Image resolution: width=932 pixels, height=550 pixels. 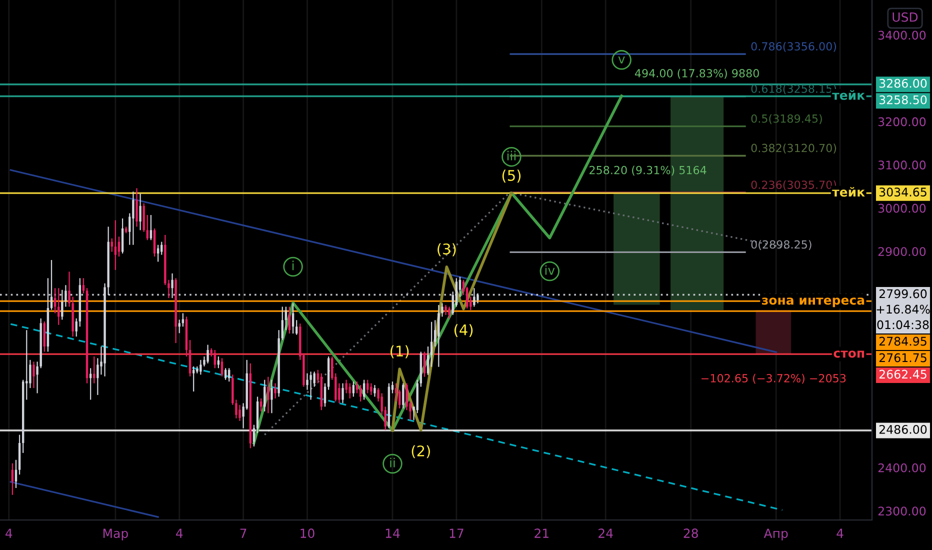 I want to click on x-tick-label: Мар, so click(x=115, y=534).